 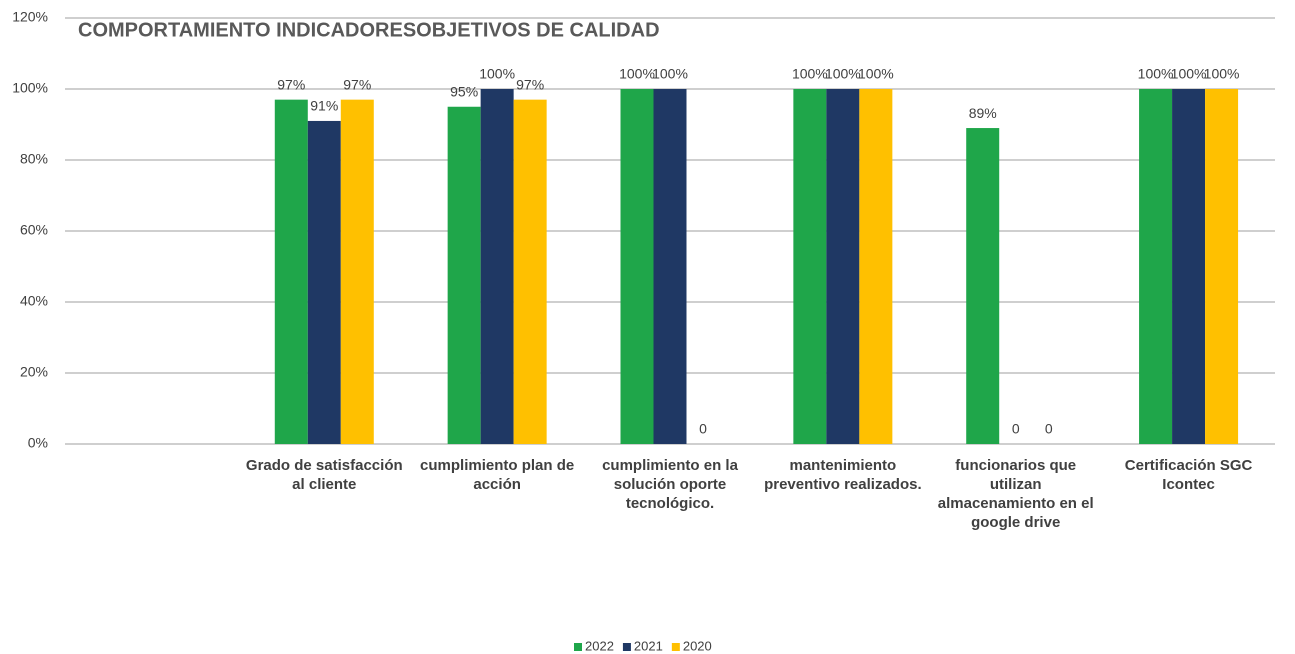 I want to click on legend-label: 2020, so click(x=697, y=645).